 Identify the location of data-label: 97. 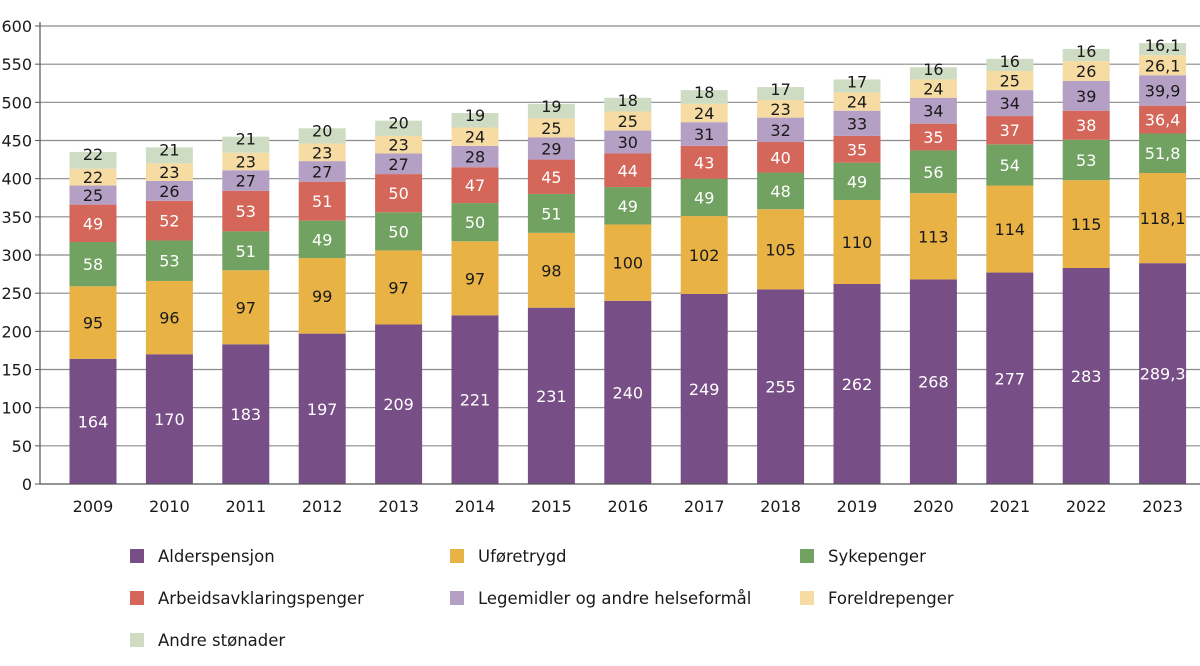
(398, 287).